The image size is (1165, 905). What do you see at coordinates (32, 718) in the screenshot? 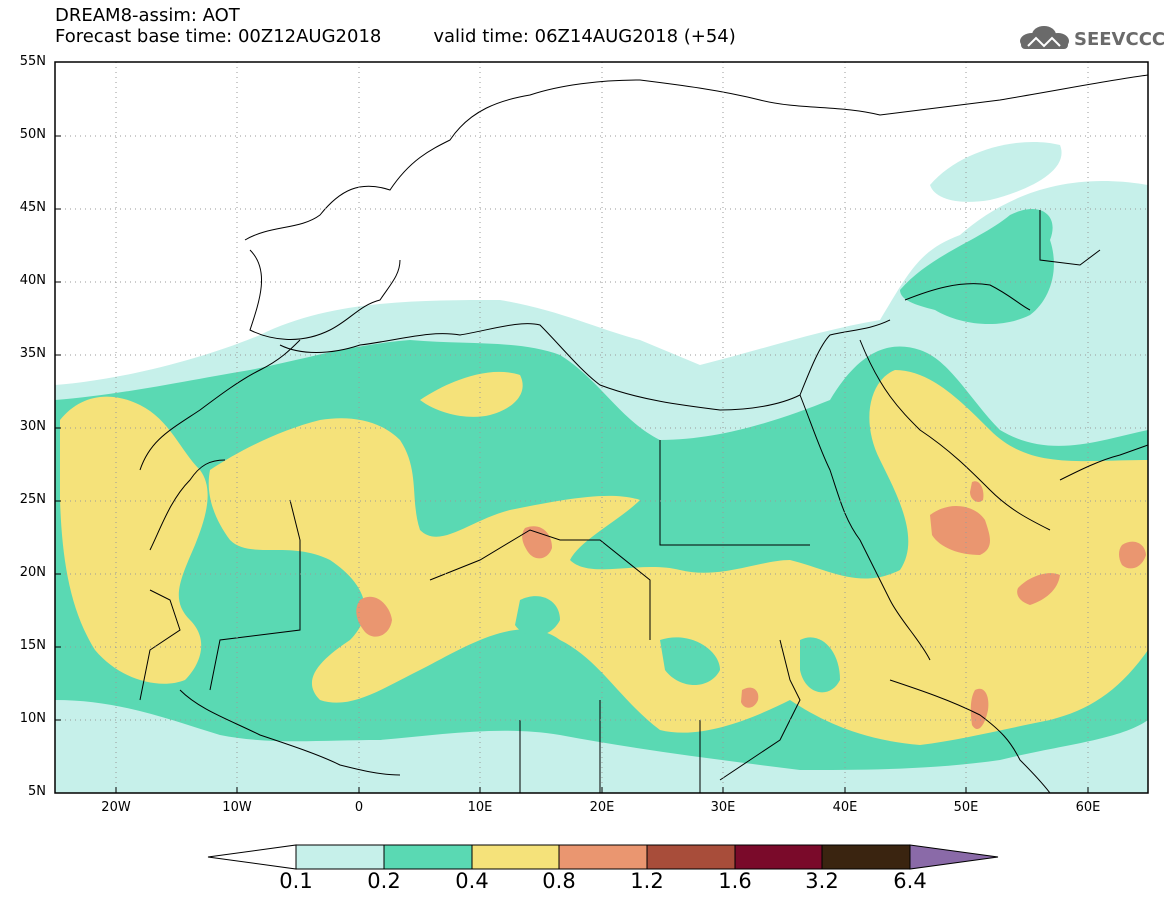
I see `lat-label: 10N` at bounding box center [32, 718].